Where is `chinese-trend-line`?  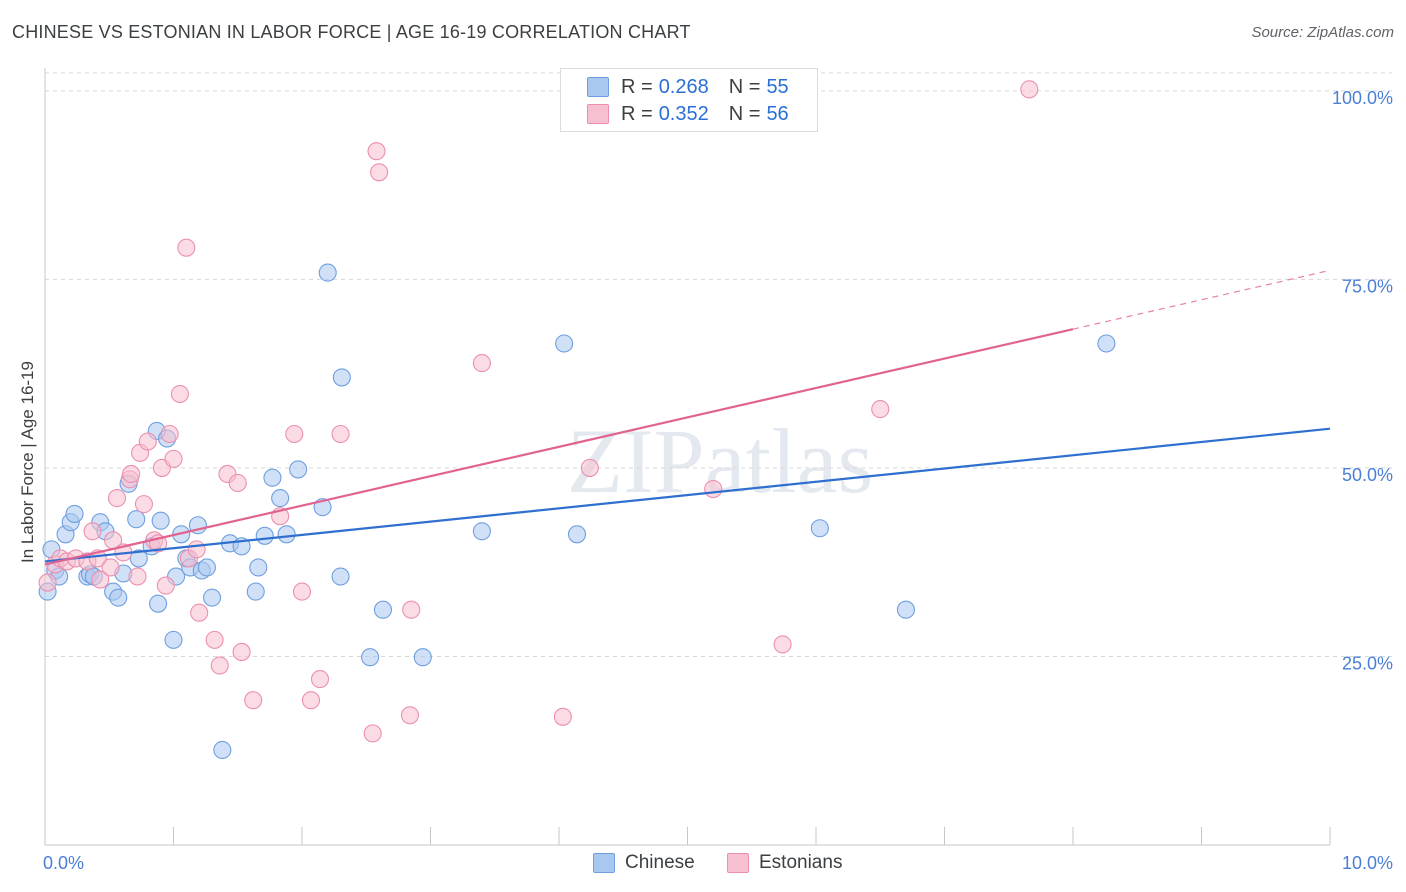
chinese-trend-line is located at coordinates (687, 495).